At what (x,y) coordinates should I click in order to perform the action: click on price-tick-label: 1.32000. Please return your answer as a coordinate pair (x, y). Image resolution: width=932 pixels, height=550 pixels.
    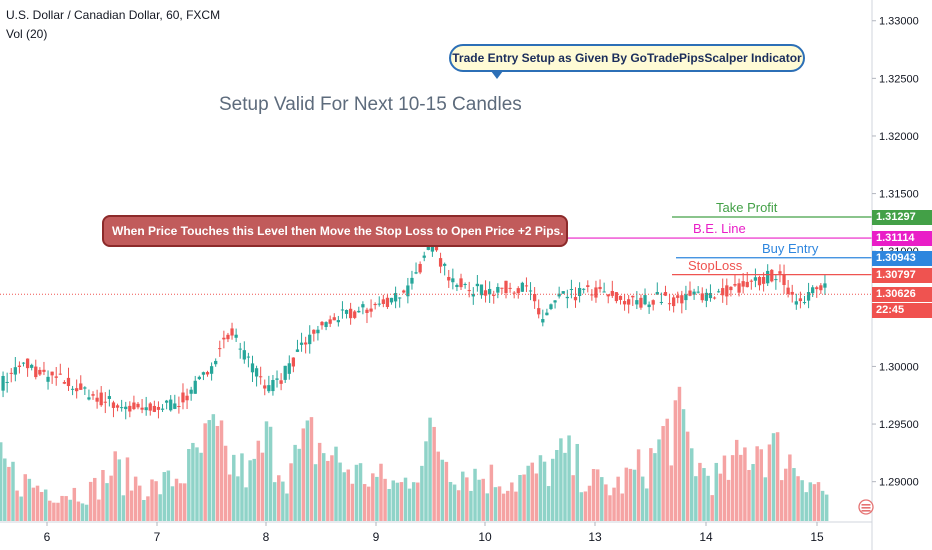
    Looking at the image, I should click on (899, 137).